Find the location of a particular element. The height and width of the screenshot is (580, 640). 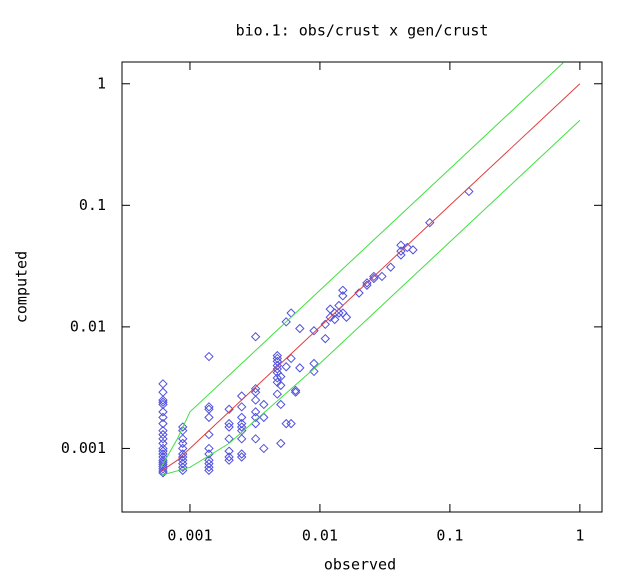

x-tick-label: 1 is located at coordinates (579, 536).